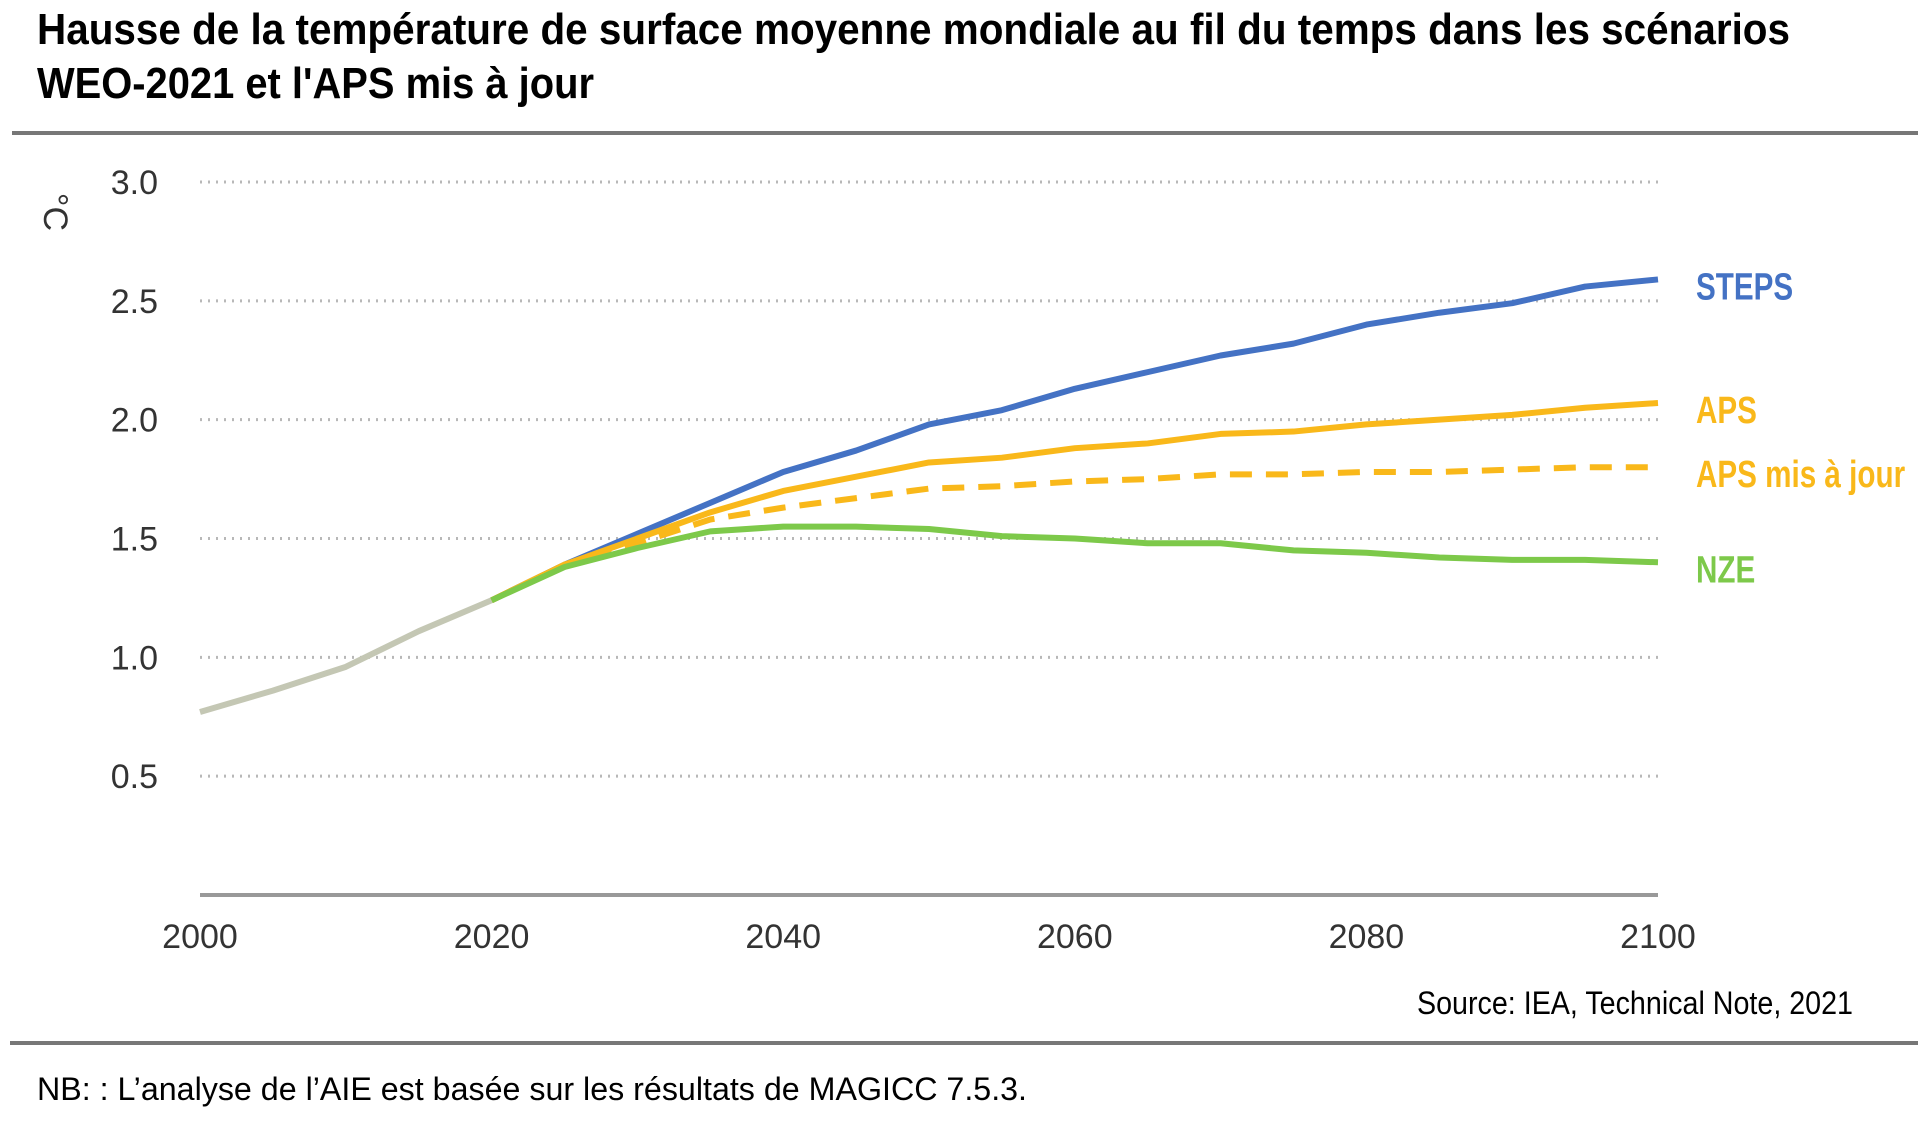 This screenshot has width=1920, height=1125. What do you see at coordinates (1075, 937) in the screenshot?
I see `x-tick-label: 2060` at bounding box center [1075, 937].